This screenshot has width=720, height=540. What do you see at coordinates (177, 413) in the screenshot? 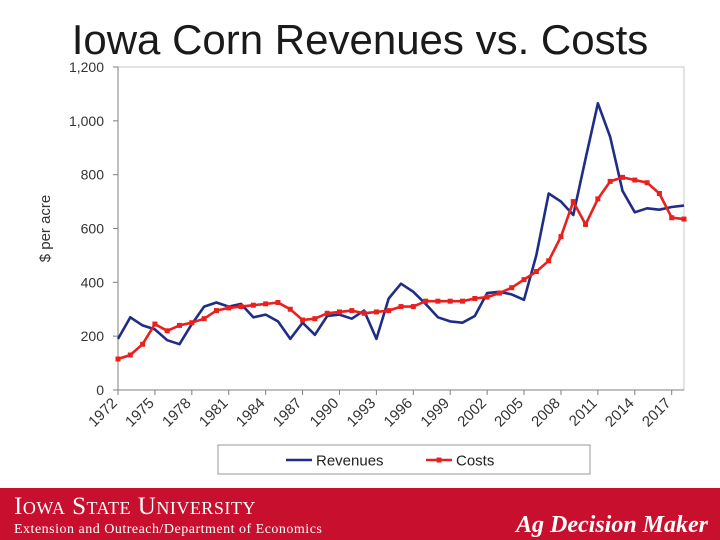
I see `x-tick-label: 1978` at bounding box center [177, 413].